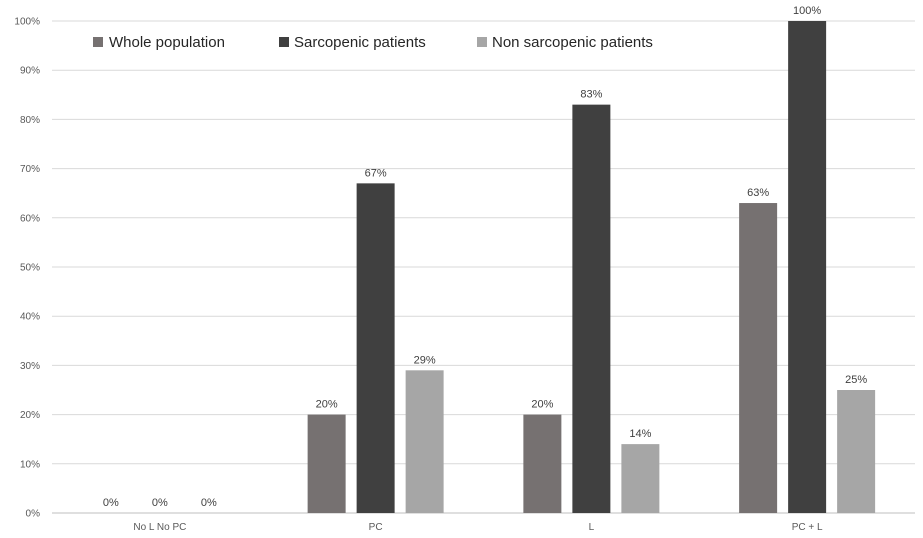  I want to click on x-axis: No L No PC PC L PC + L, so click(478, 527).